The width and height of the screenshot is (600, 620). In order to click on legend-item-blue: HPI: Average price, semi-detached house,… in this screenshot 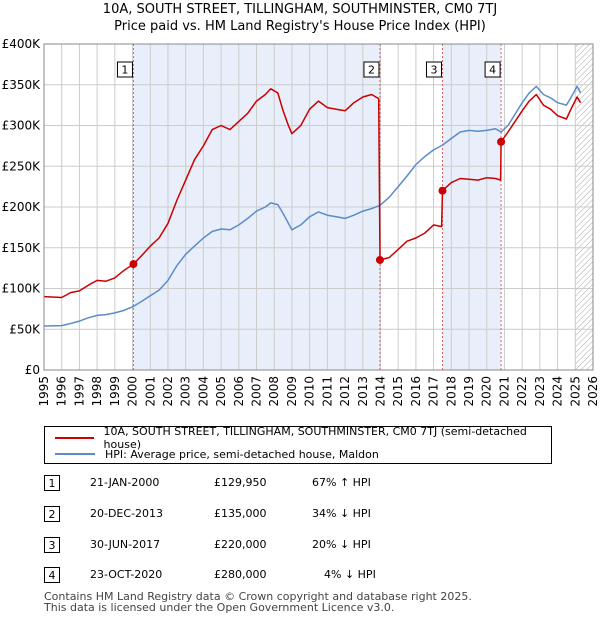, I will do `click(217, 454)`.